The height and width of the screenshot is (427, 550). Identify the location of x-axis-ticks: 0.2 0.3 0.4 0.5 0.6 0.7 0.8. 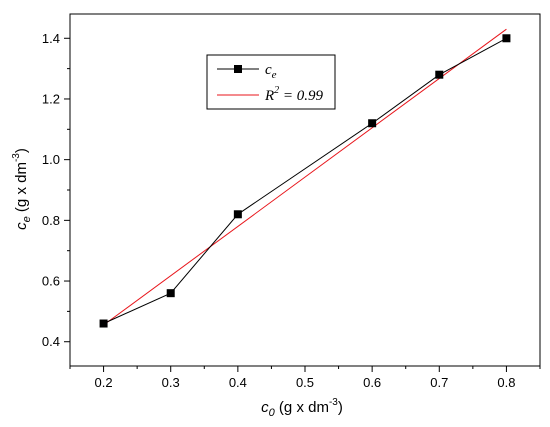
(305, 378).